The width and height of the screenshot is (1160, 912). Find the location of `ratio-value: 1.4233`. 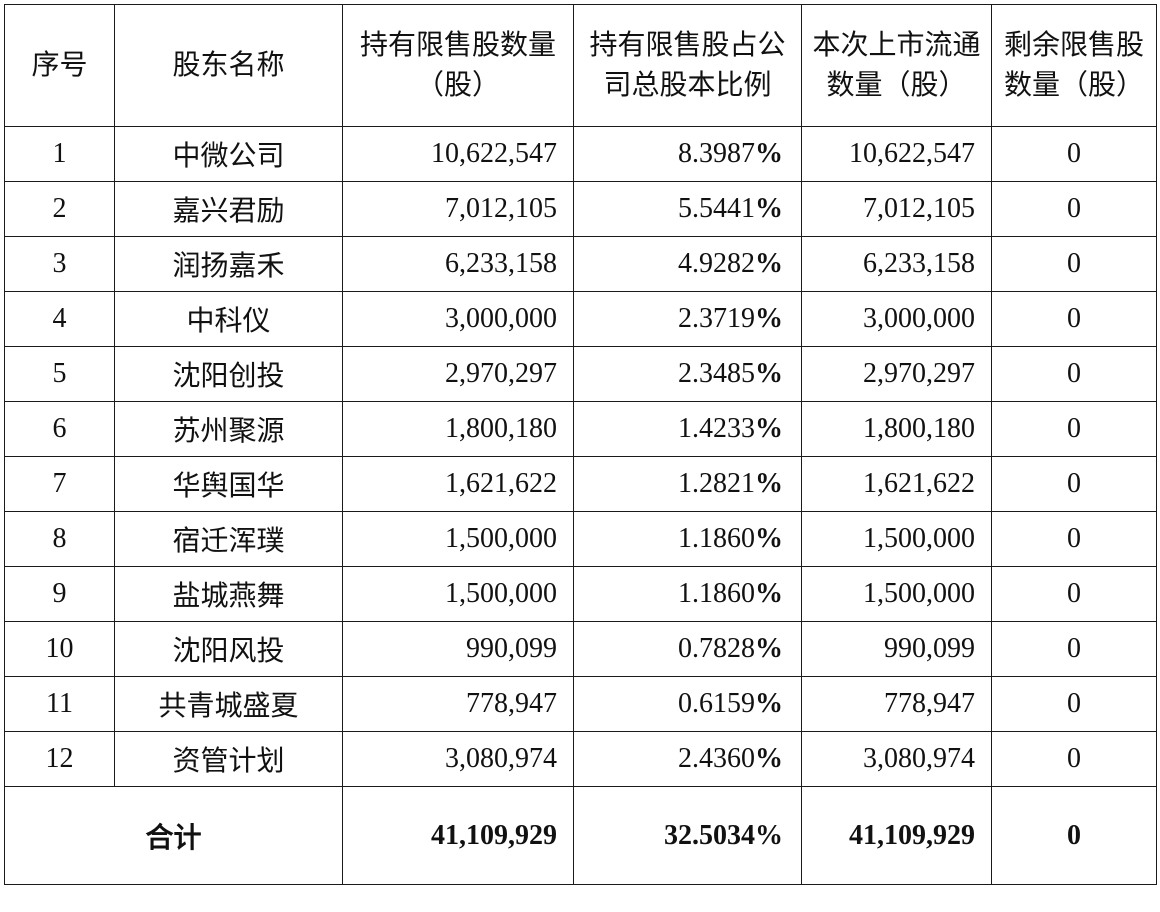

ratio-value: 1.4233 is located at coordinates (716, 428).